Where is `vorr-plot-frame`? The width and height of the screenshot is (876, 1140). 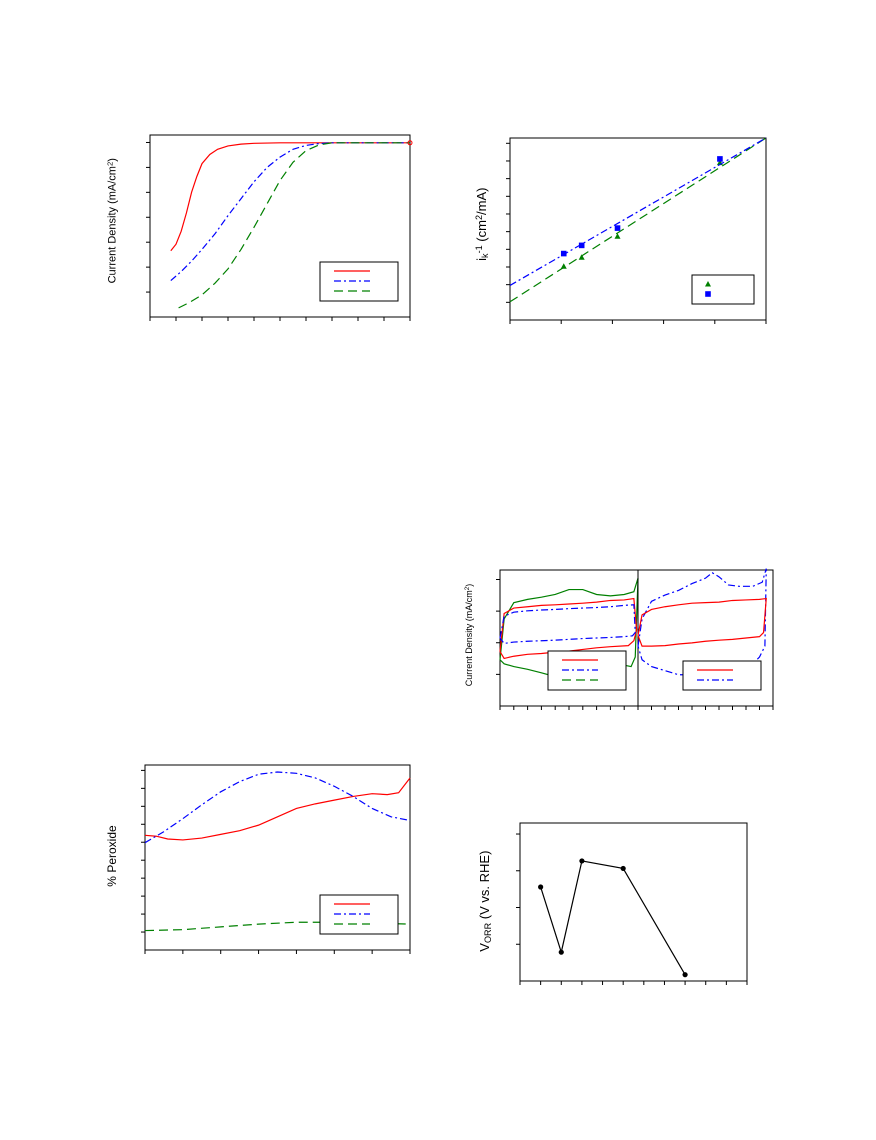 vorr-plot-frame is located at coordinates (633, 902).